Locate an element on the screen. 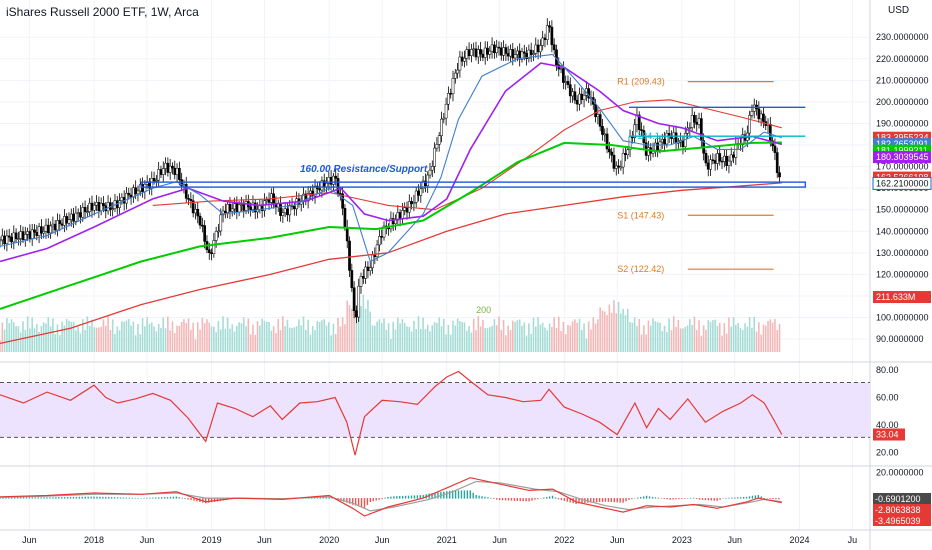  time-tick-13: 2024 is located at coordinates (799, 540).